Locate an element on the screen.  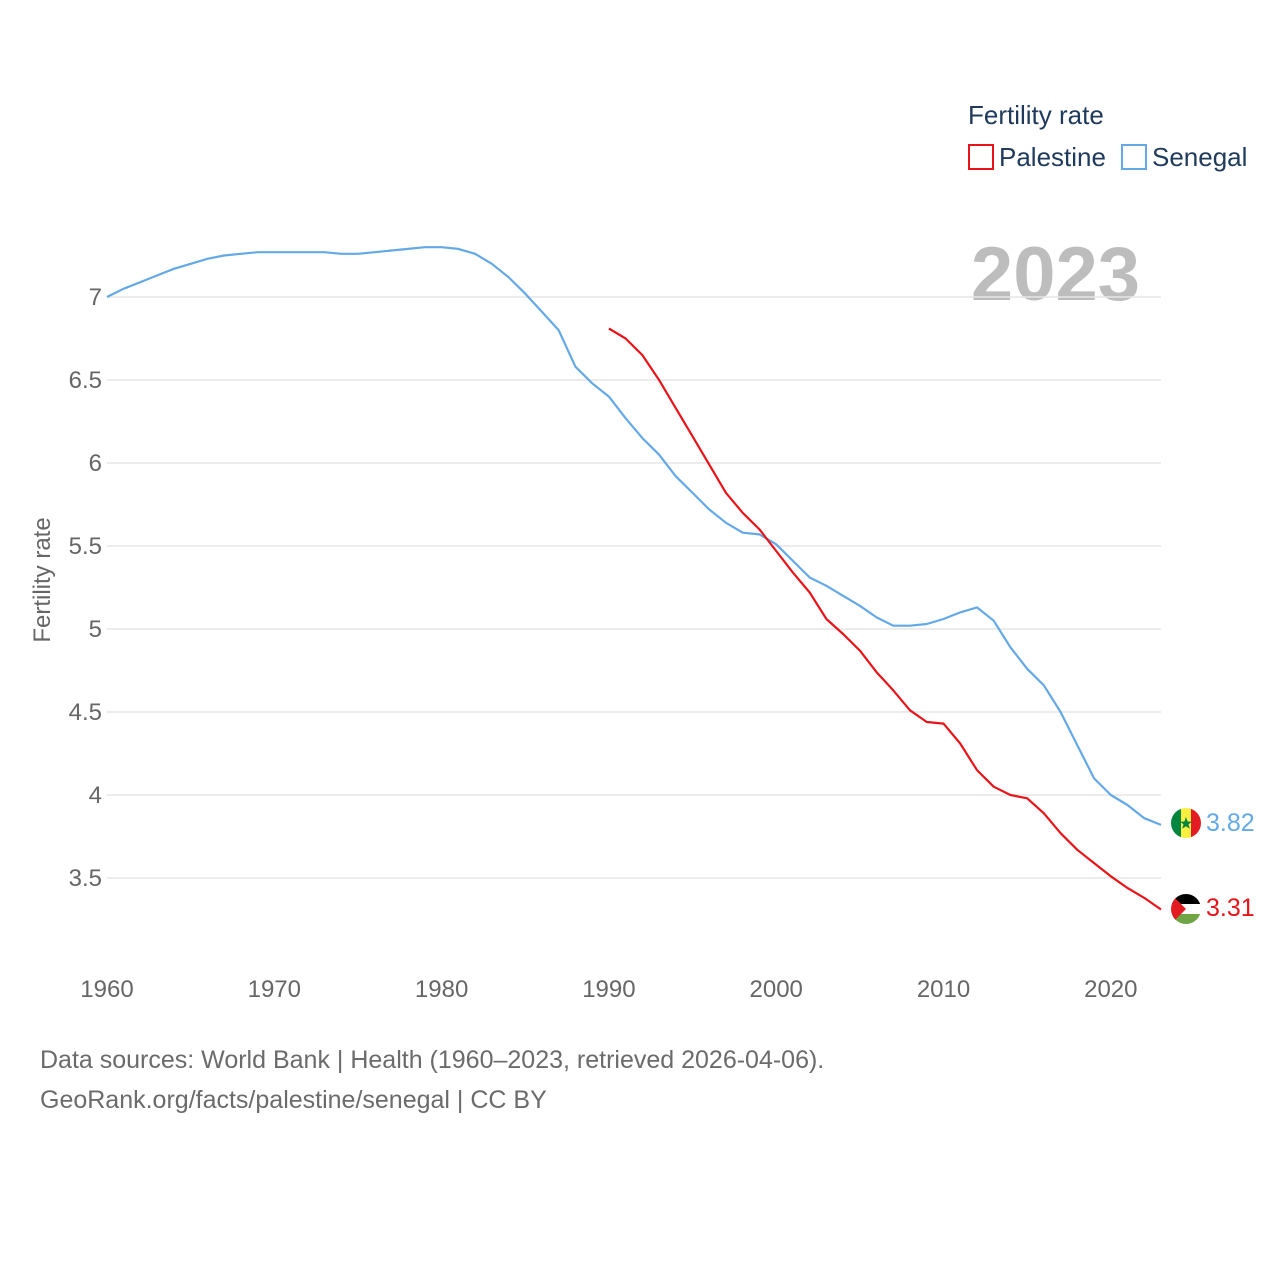
y-tick-label: 5.5 is located at coordinates (85, 546).